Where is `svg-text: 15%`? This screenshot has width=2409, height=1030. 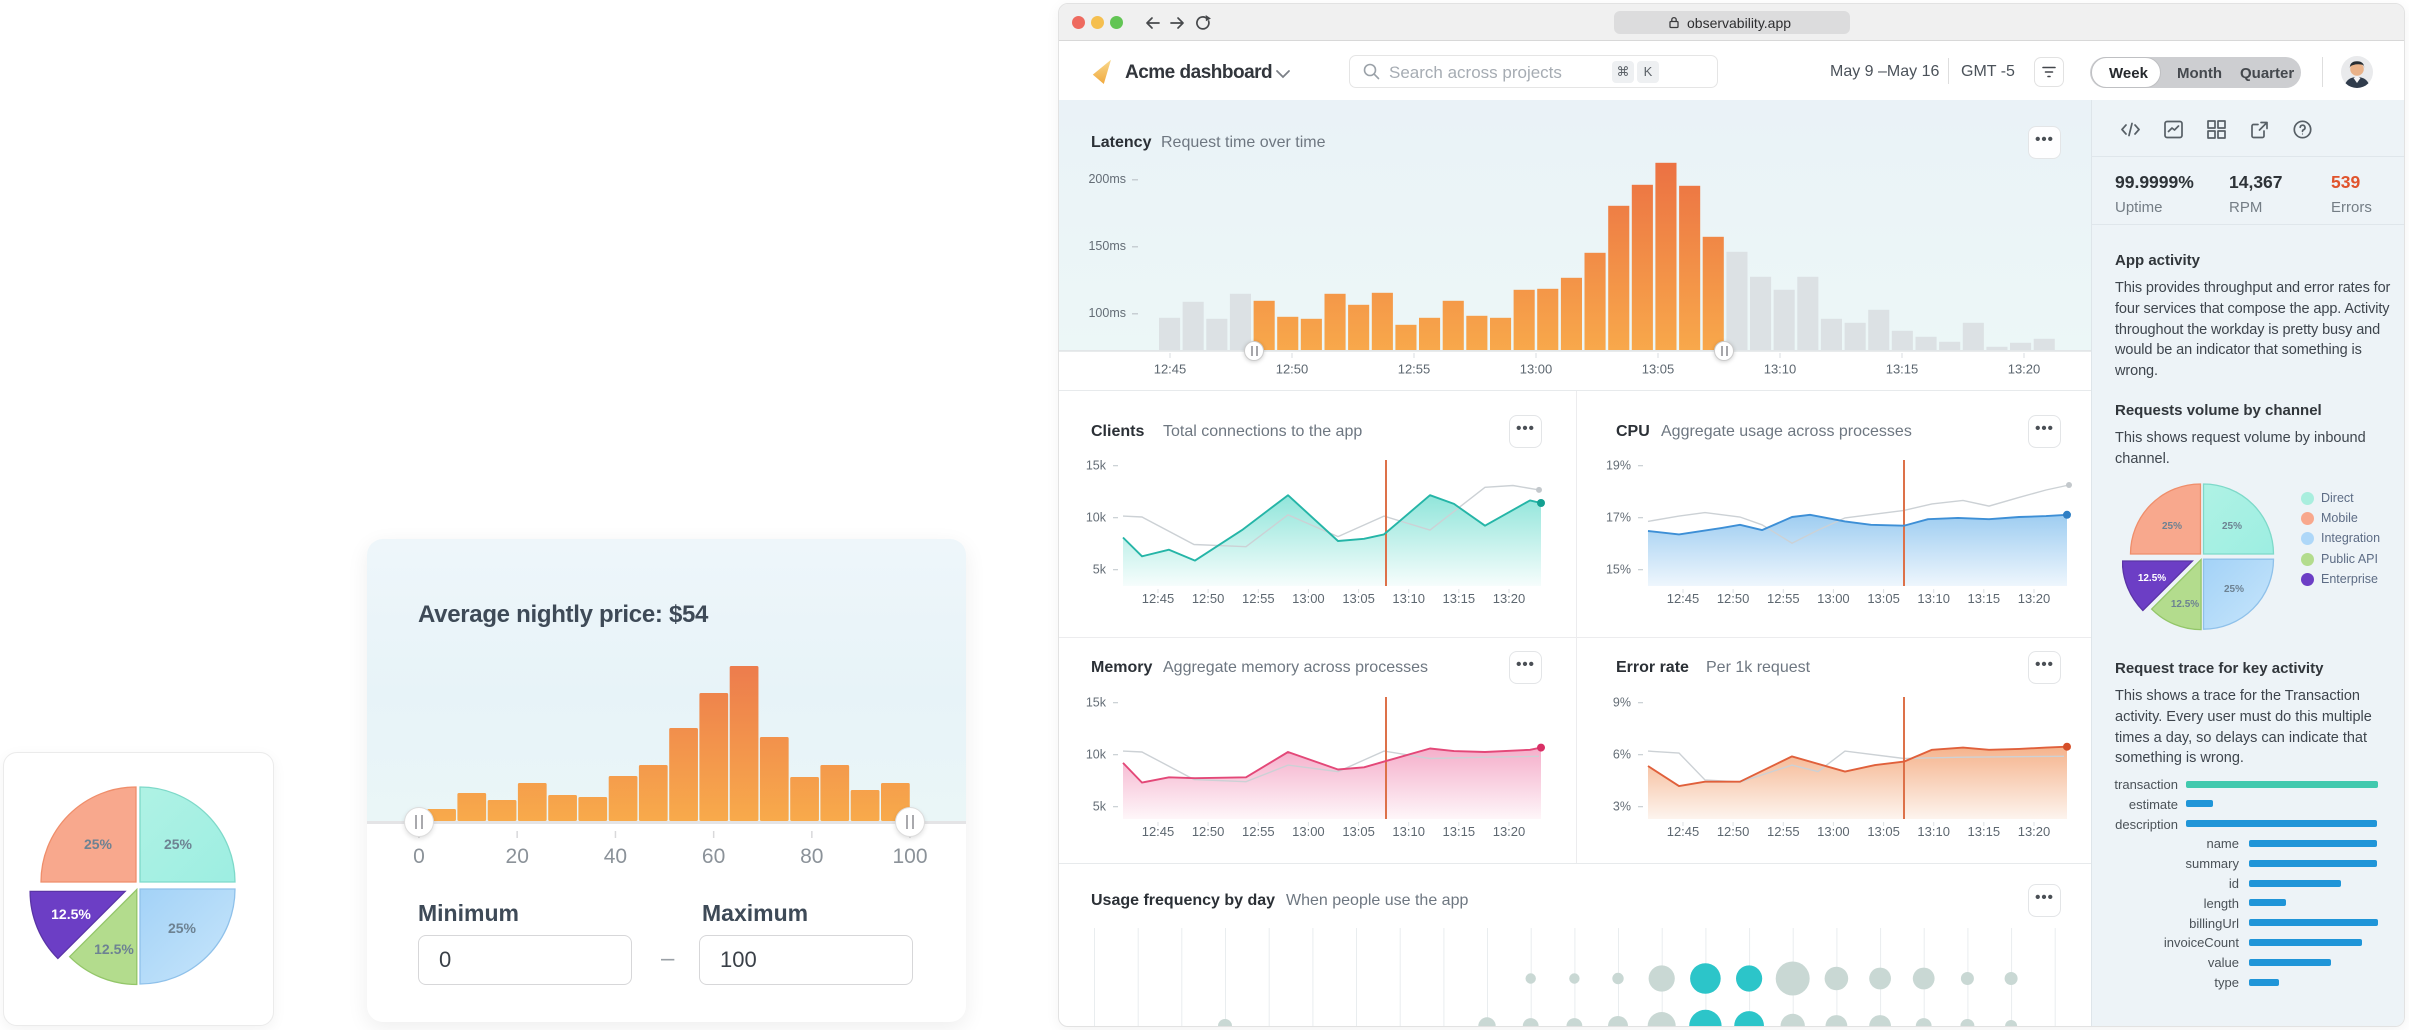 svg-text: 15% is located at coordinates (1618, 570).